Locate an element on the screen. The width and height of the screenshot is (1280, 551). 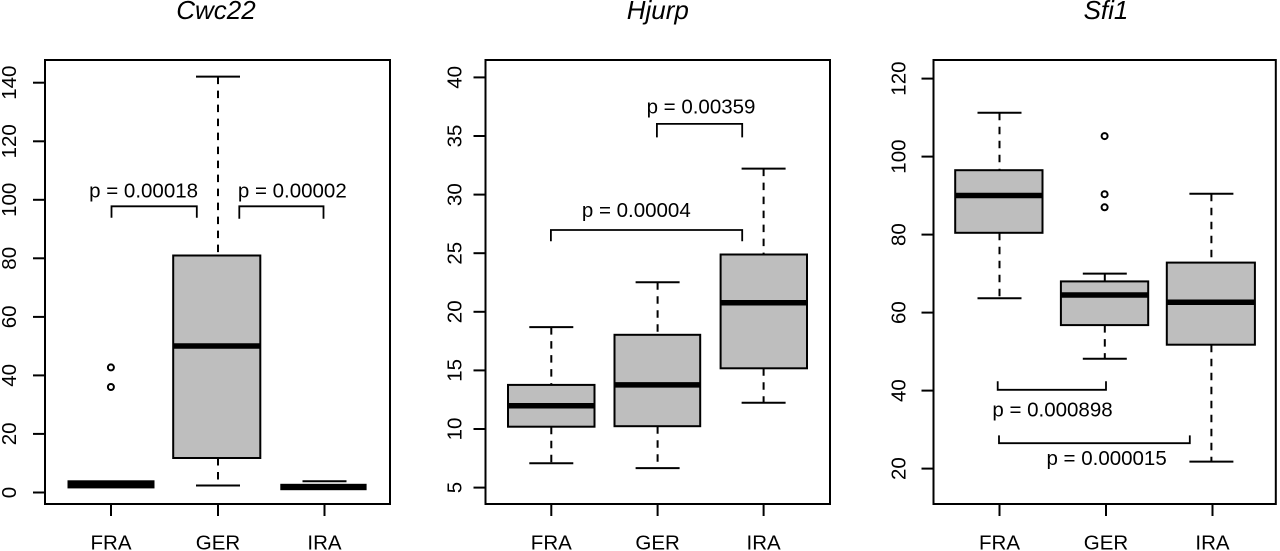
svg-text: p = 0.00004 is located at coordinates (636, 210).